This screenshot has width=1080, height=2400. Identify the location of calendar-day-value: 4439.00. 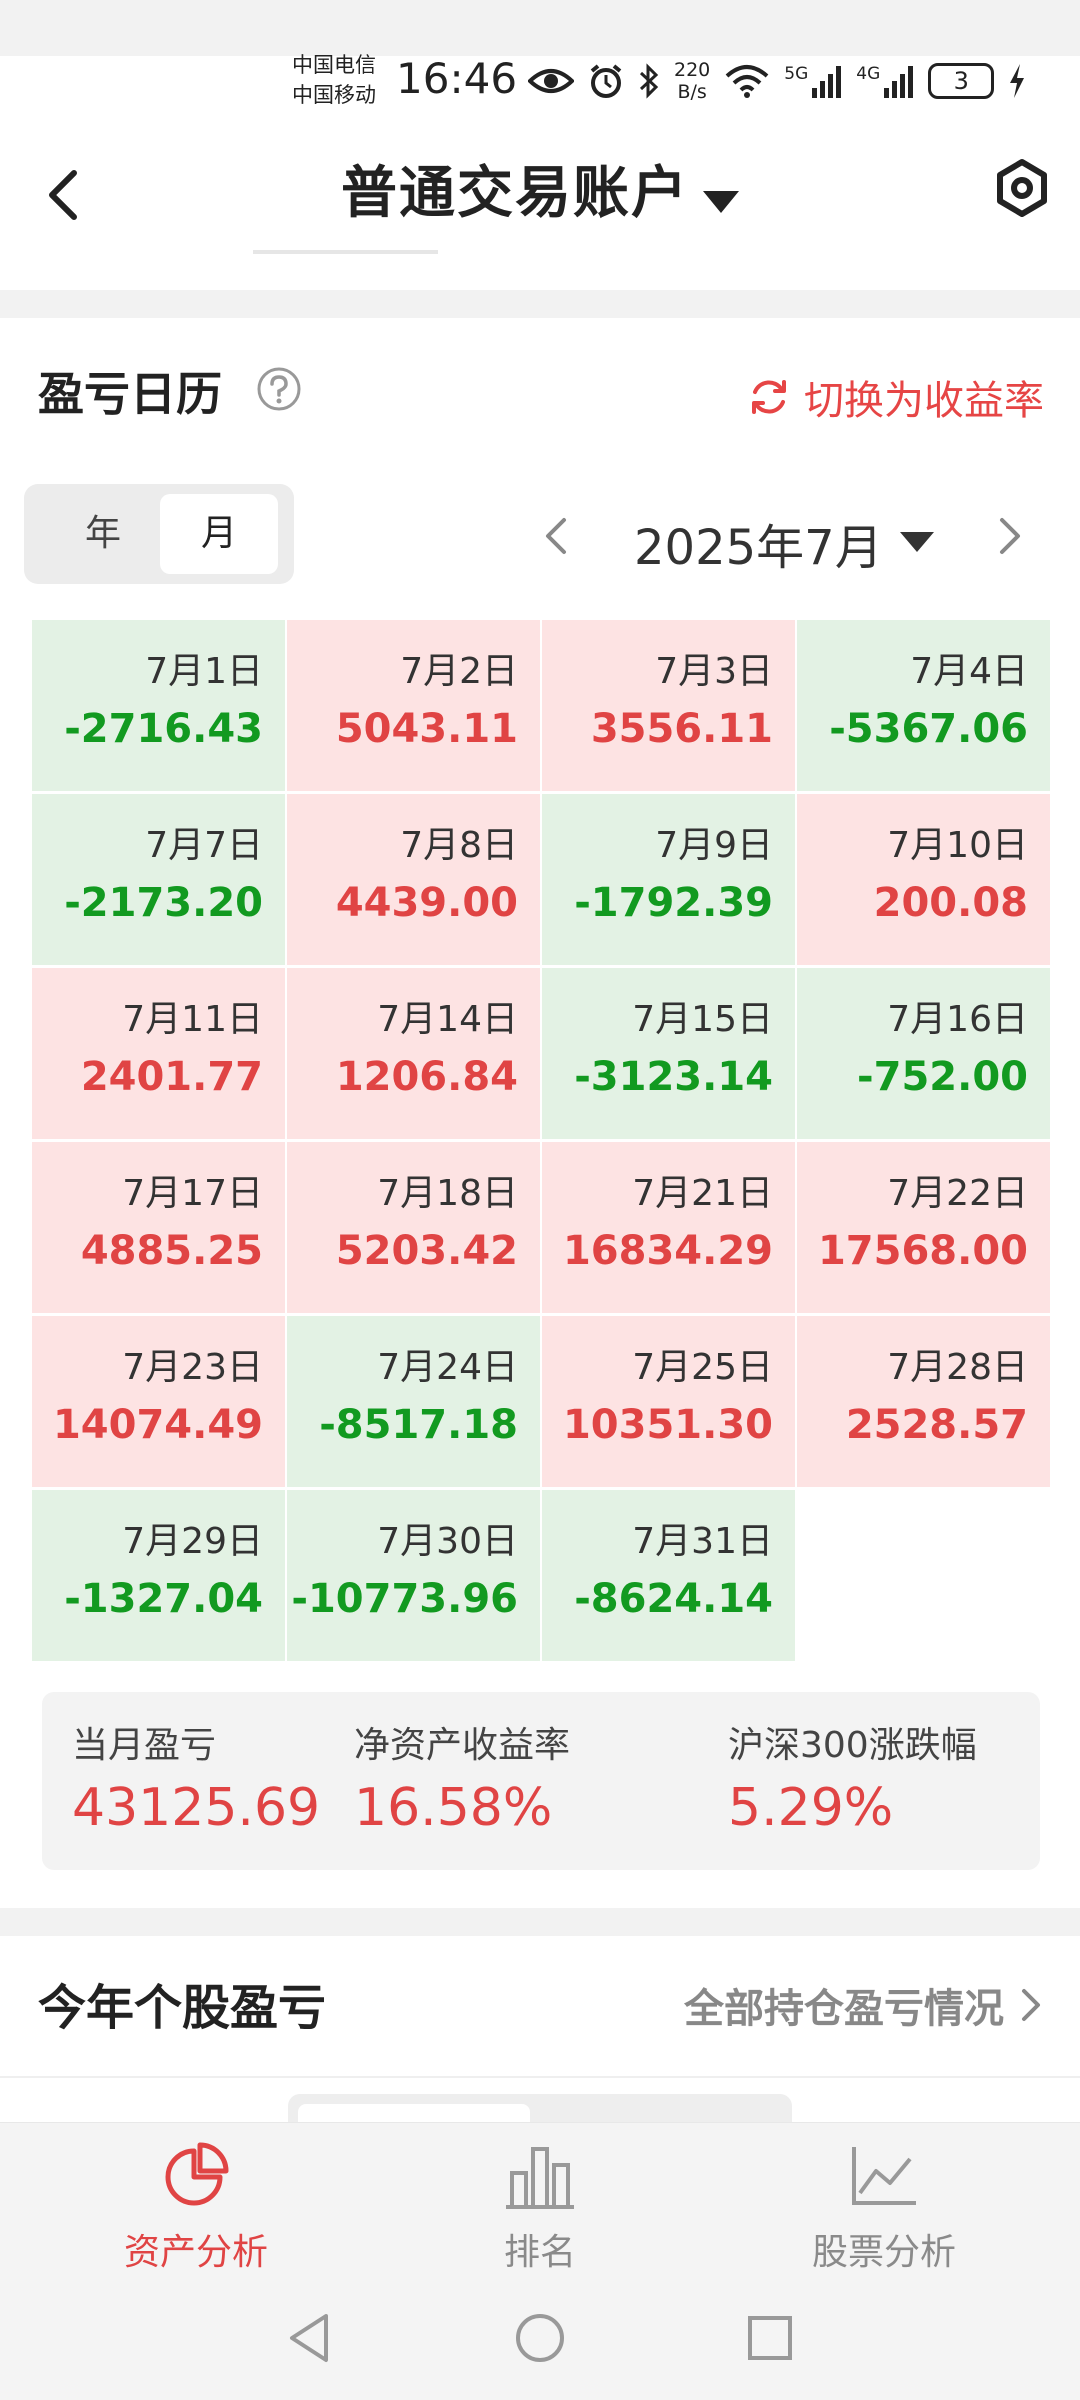
(426, 903).